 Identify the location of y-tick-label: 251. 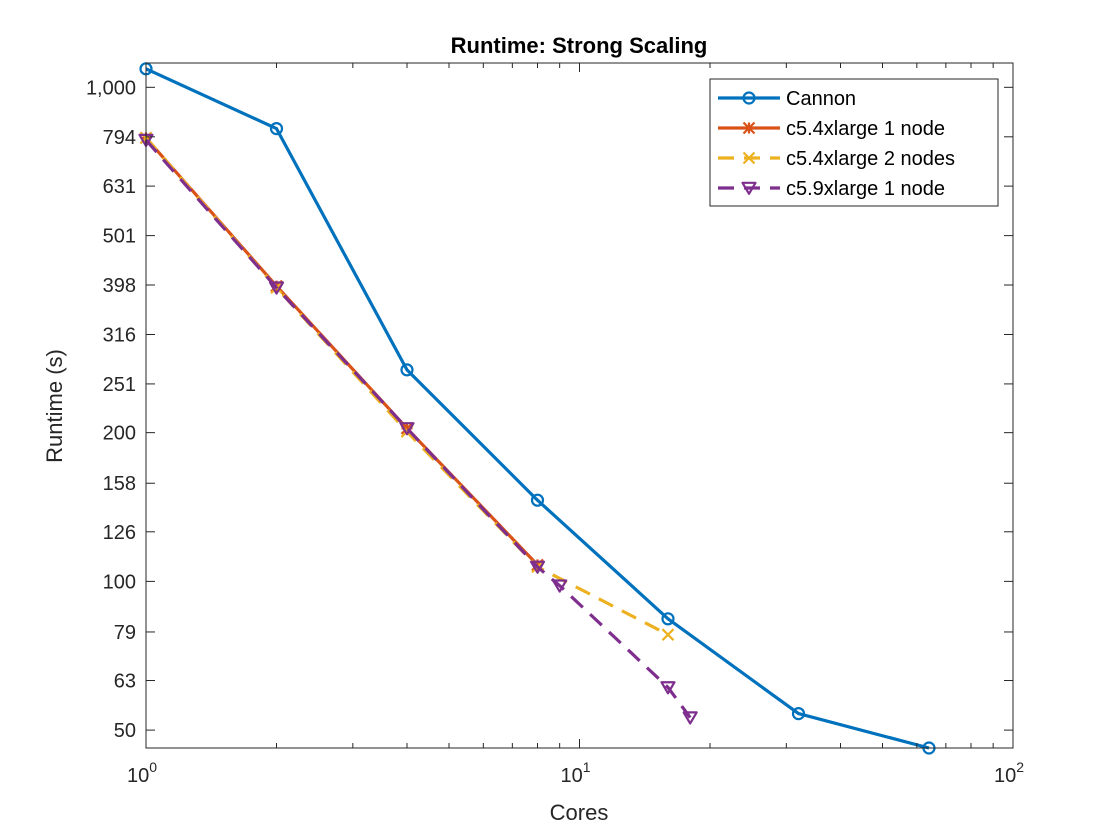
(119, 385).